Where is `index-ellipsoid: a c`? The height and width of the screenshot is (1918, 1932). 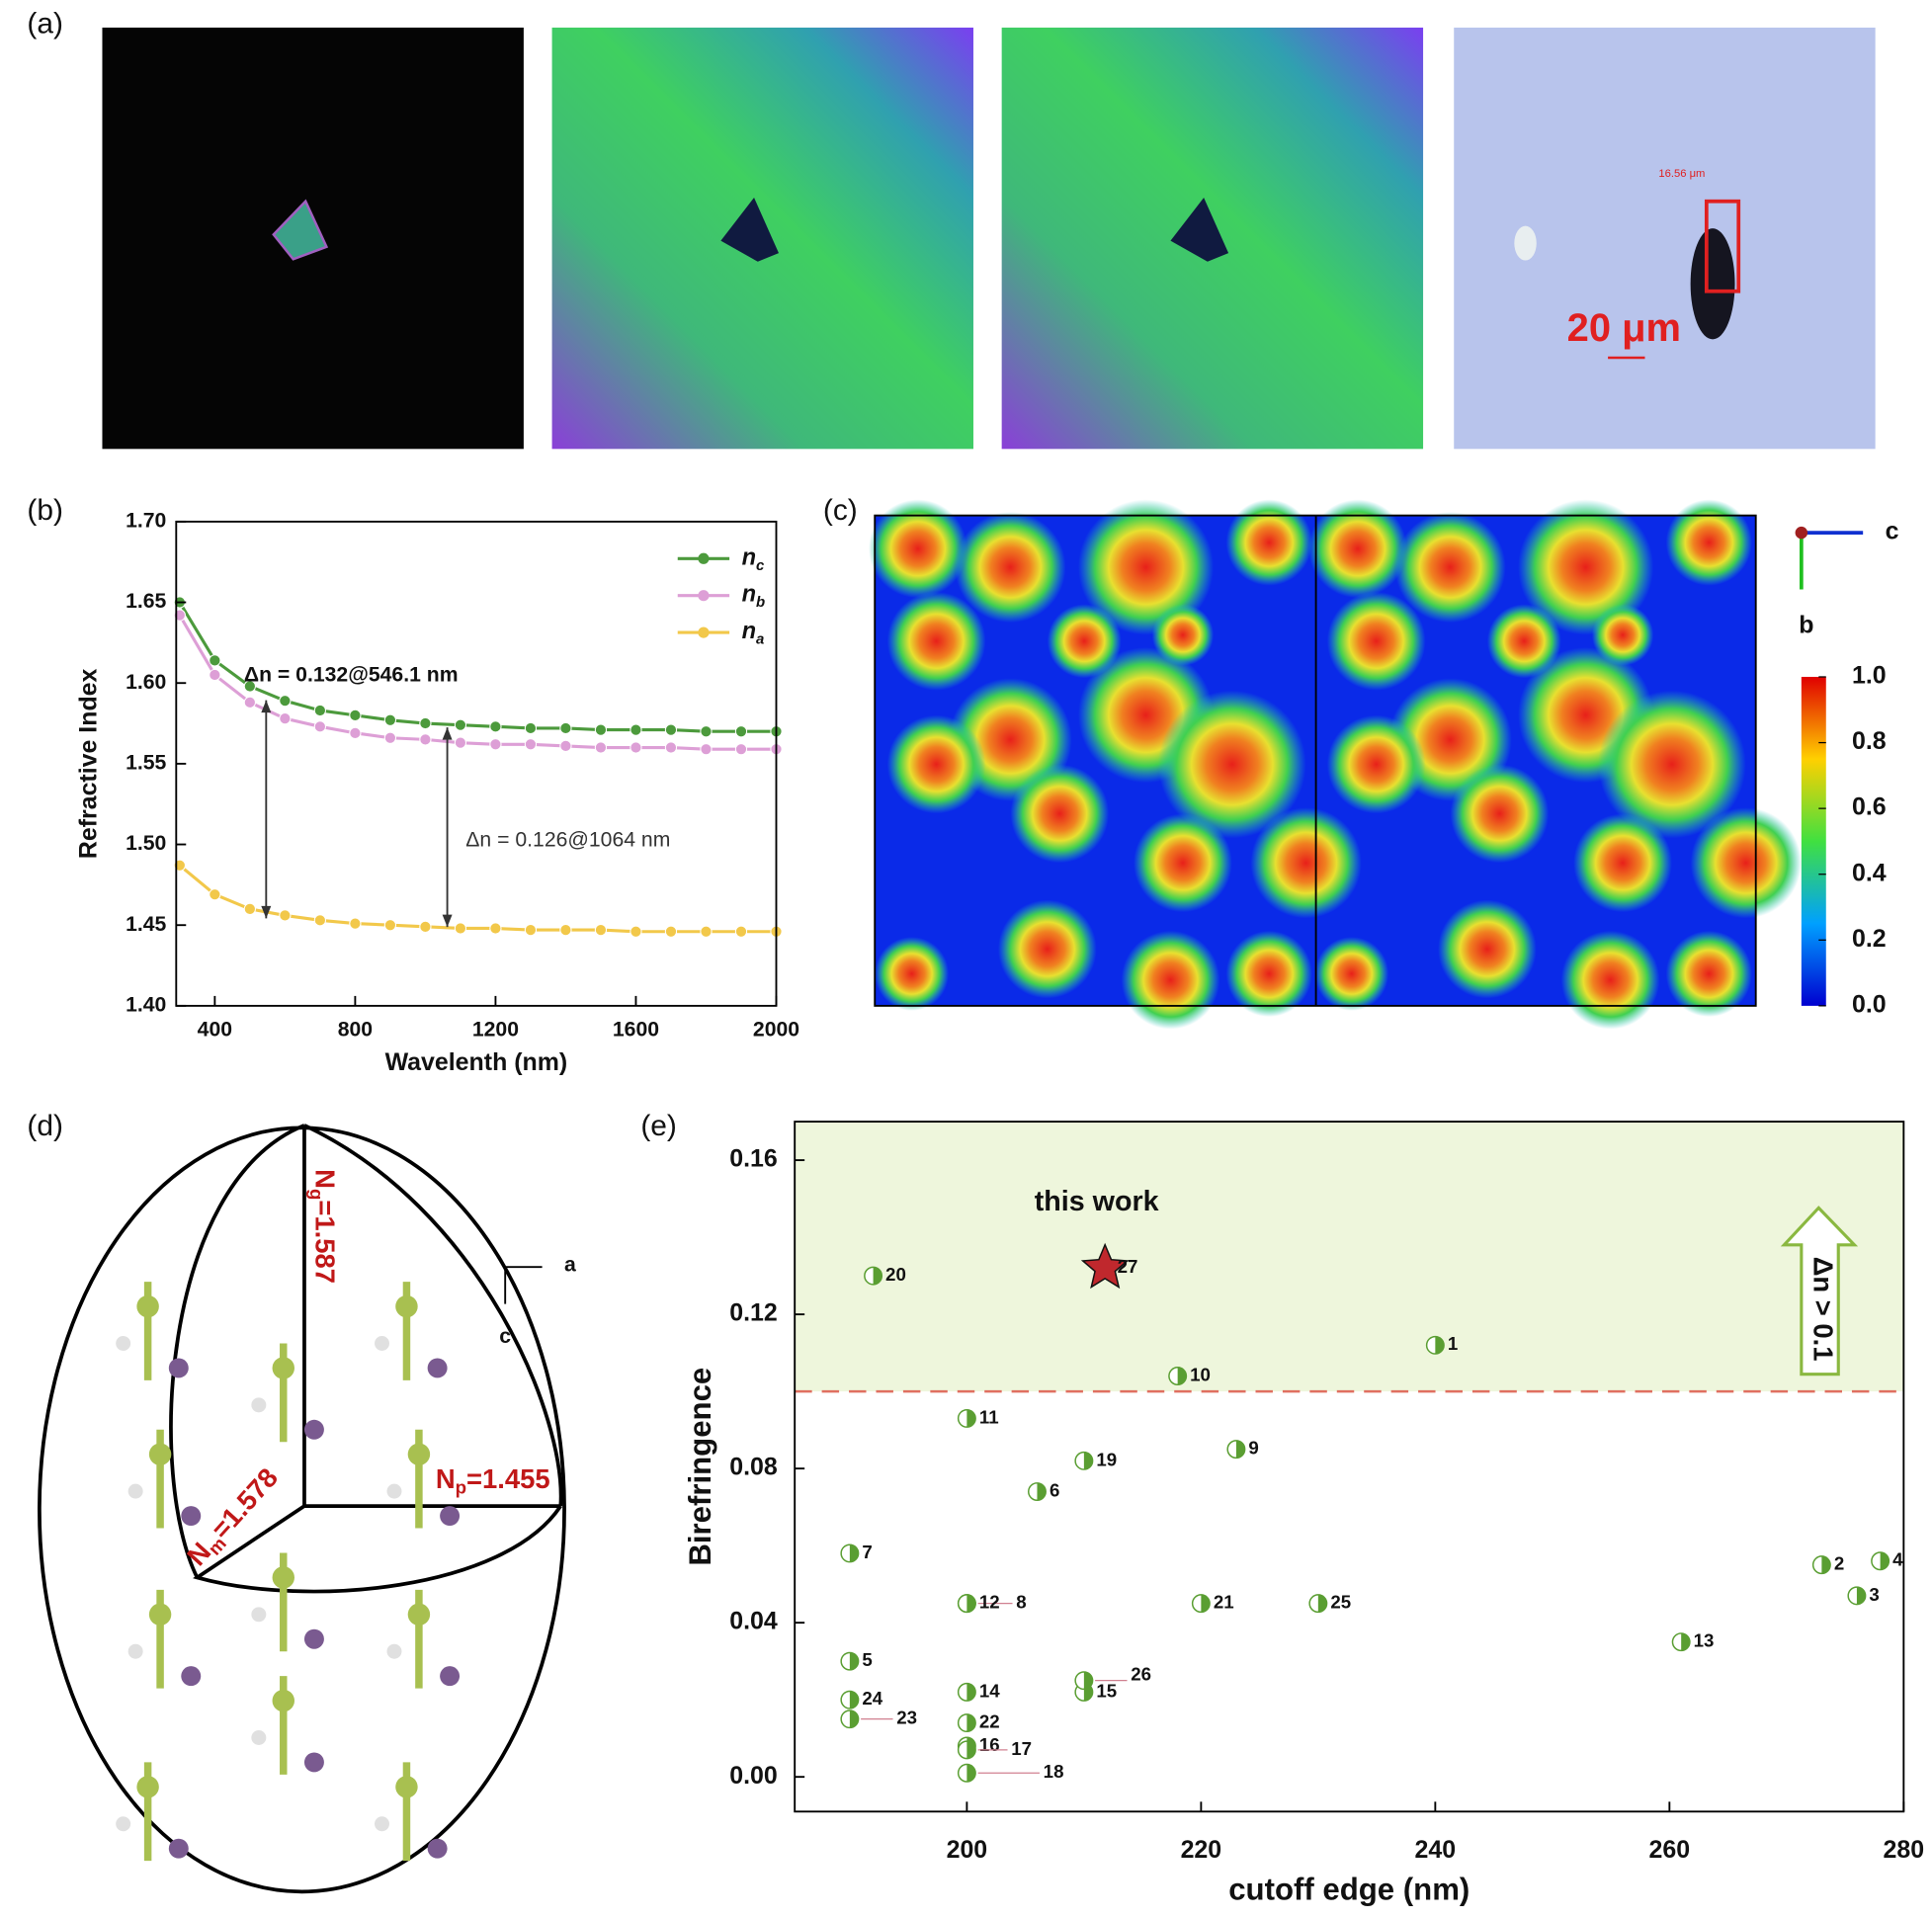 index-ellipsoid: a c is located at coordinates (307, 1509).